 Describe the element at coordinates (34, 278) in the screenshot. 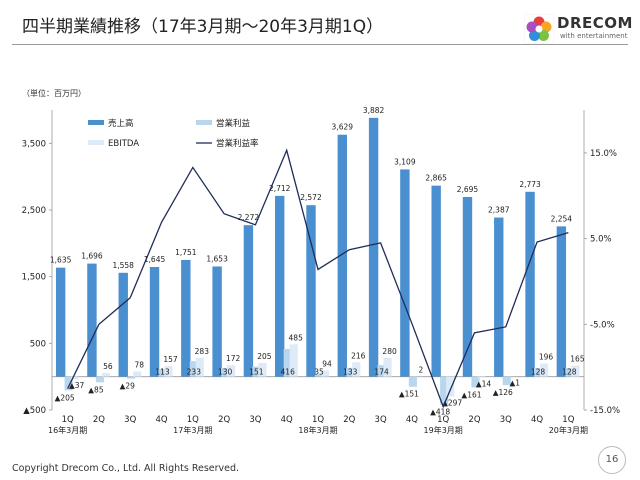

I see `y-left-tick-label: 1,500` at that location.